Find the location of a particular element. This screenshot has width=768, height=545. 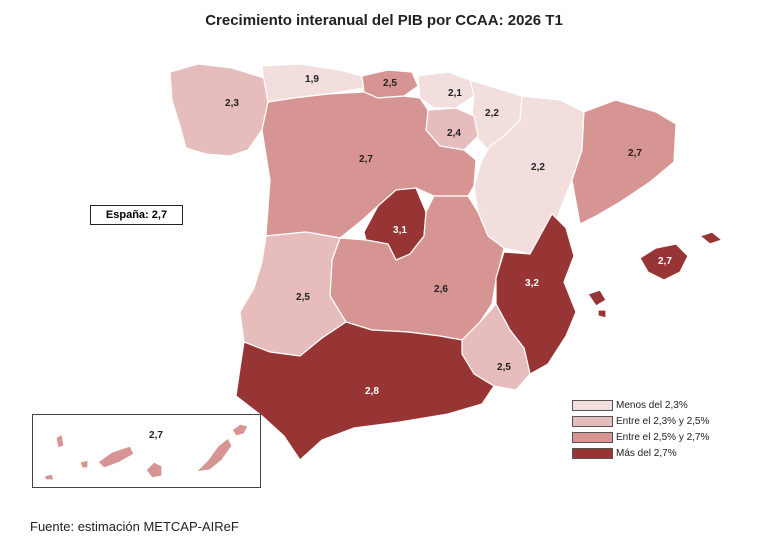

legend-label: Menos del 2,3% is located at coordinates (652, 405).